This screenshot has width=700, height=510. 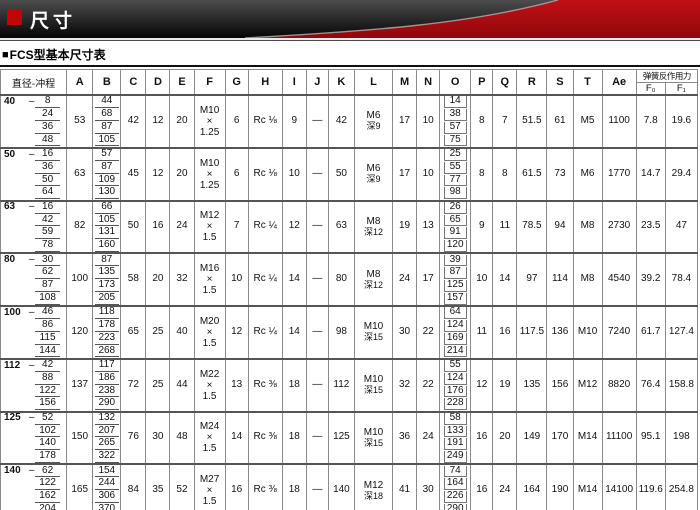 I want to click on cell-diameter-stroke: 100–46, so click(x=34, y=313).